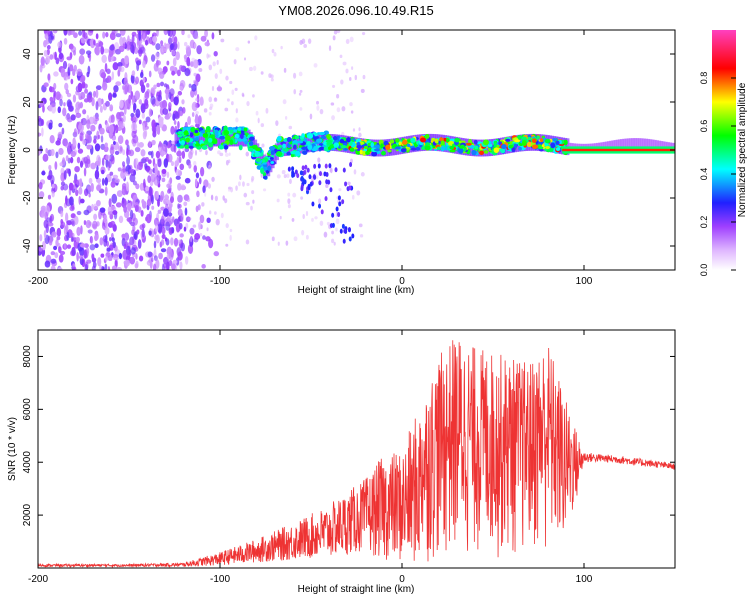 The image size is (750, 605). I want to click on colorbar-tick-label: 0.4, so click(704, 174).